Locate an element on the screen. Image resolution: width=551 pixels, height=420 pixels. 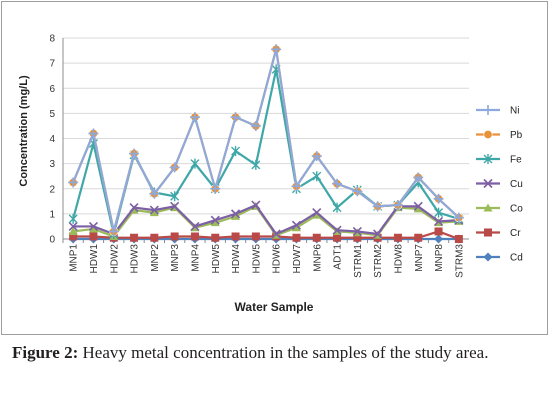
legend-label: Cd is located at coordinates (516, 258).